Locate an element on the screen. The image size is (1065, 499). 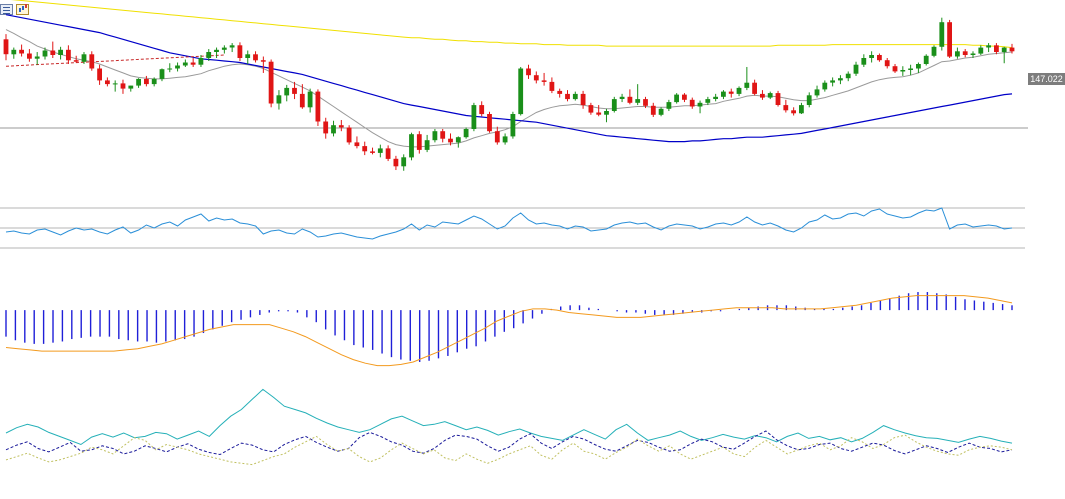
cci-line is located at coordinates (509, 223).